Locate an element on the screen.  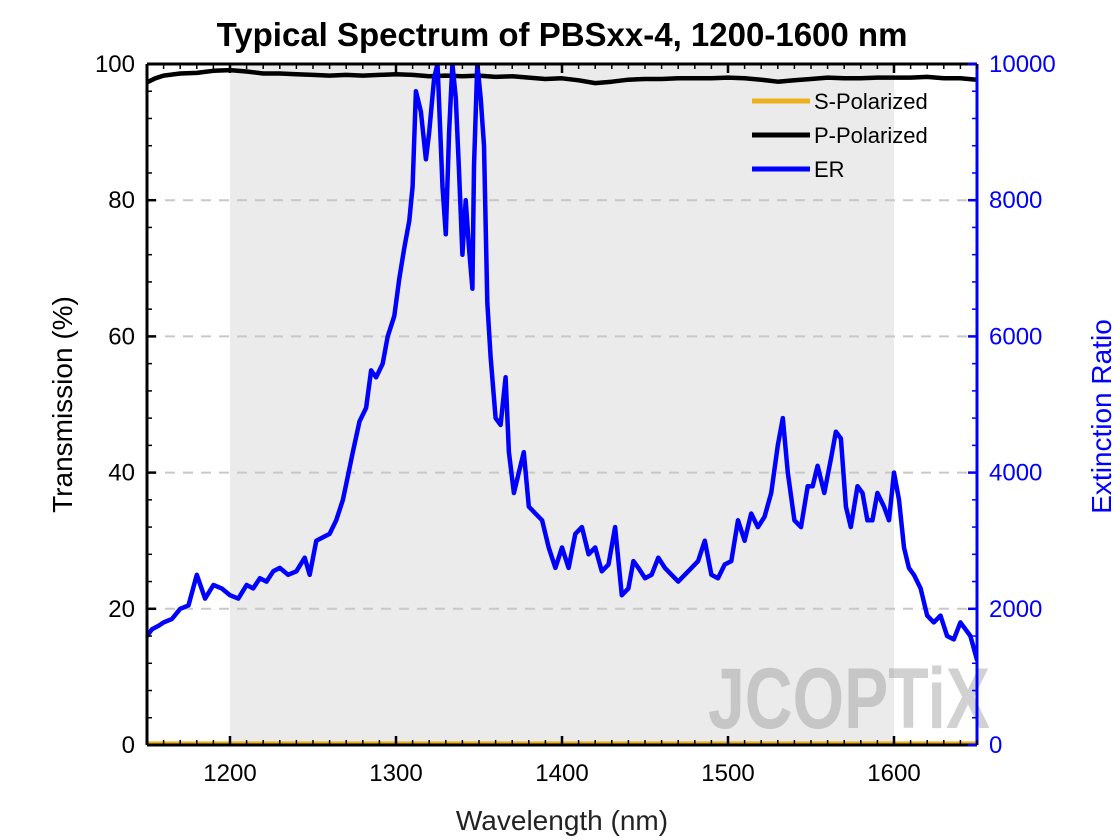
y-tick-label-left: 60 is located at coordinates (121, 336).